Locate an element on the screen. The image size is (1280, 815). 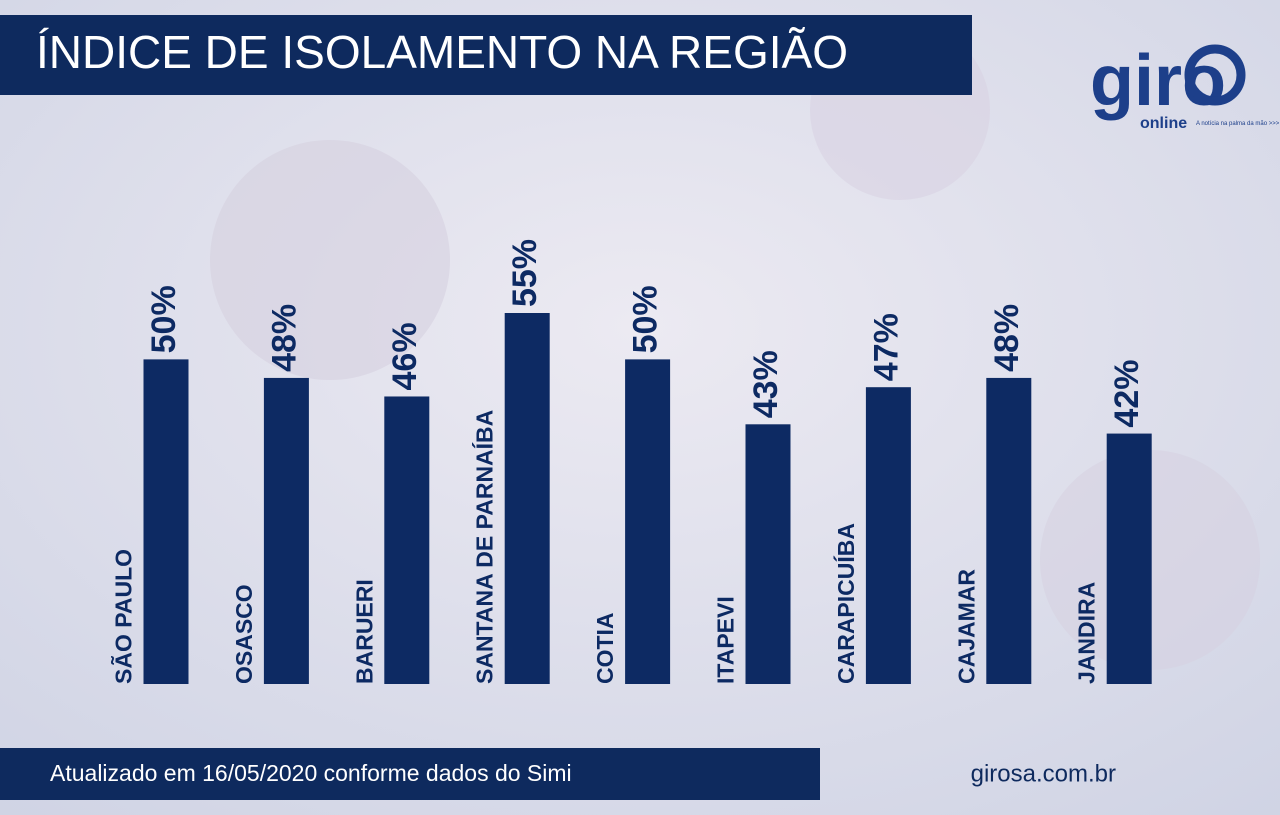
note-box is located at coordinates (410, 774).